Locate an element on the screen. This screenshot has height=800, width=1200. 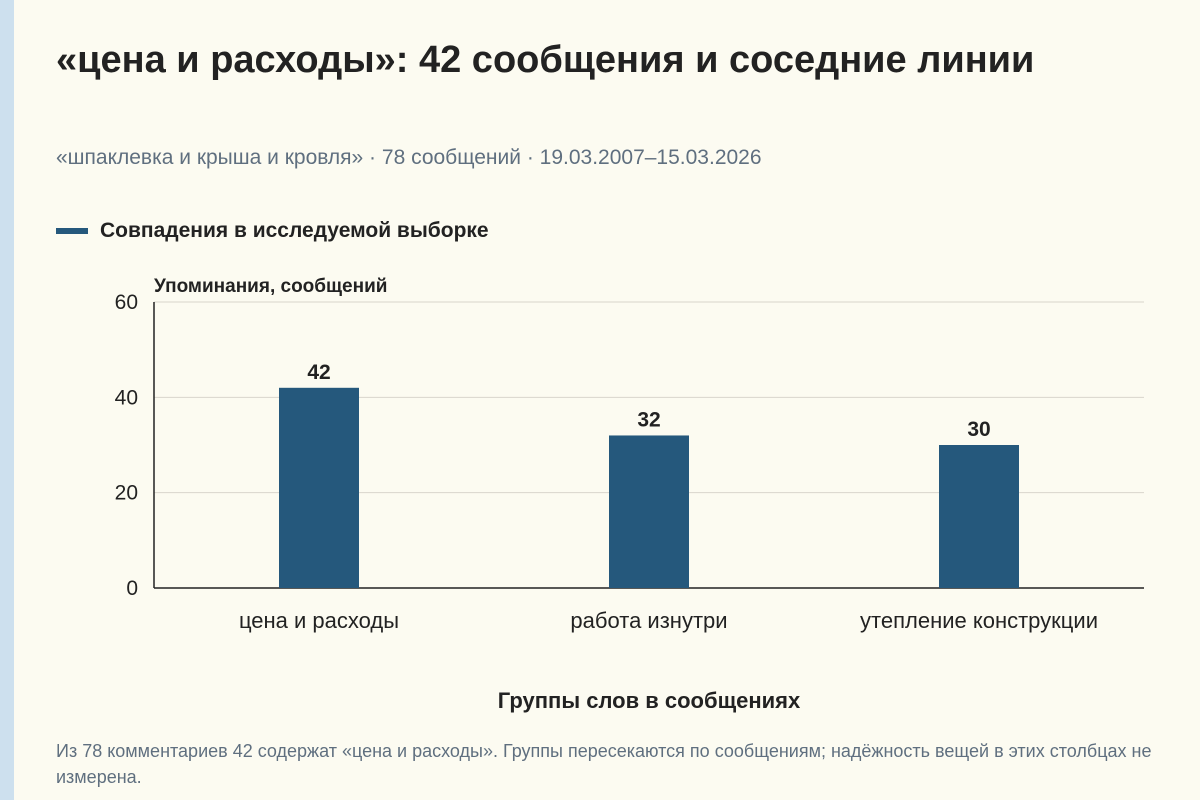
x-tick-label: цена и расходы is located at coordinates (319, 620).